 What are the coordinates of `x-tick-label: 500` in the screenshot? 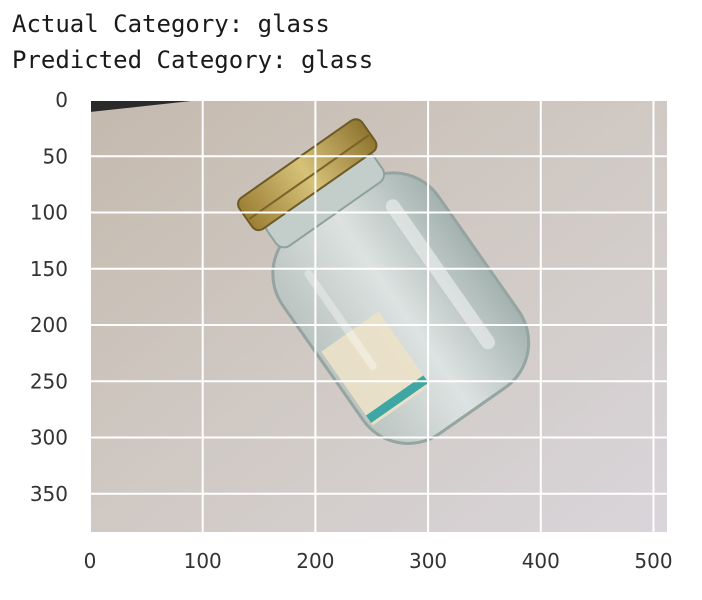 It's located at (653, 561).